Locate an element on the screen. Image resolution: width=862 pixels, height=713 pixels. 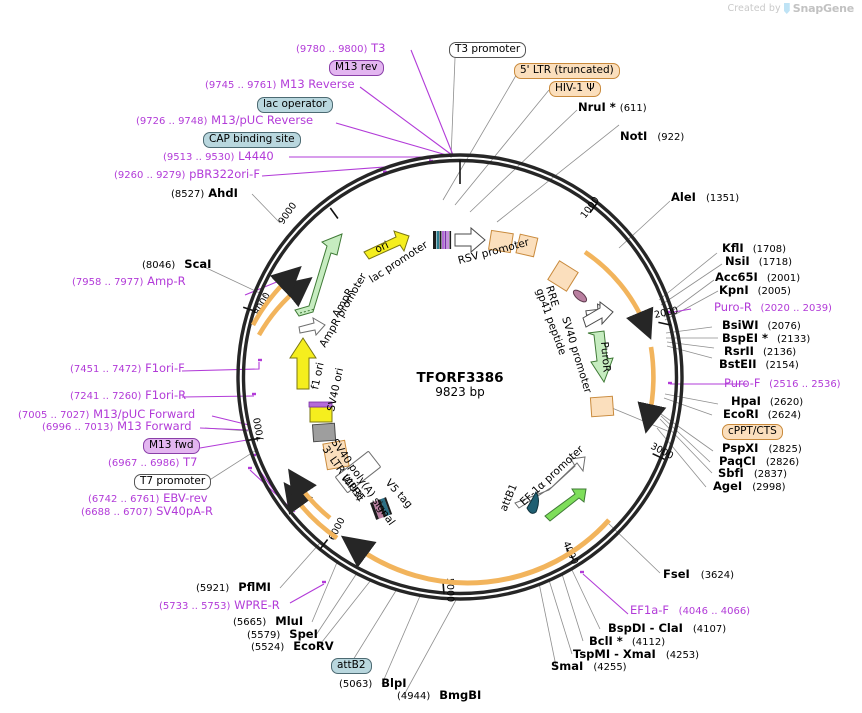
primer-label-f1ori-f: (7451 .. 7472) F1ori-F is located at coordinates (127, 368).